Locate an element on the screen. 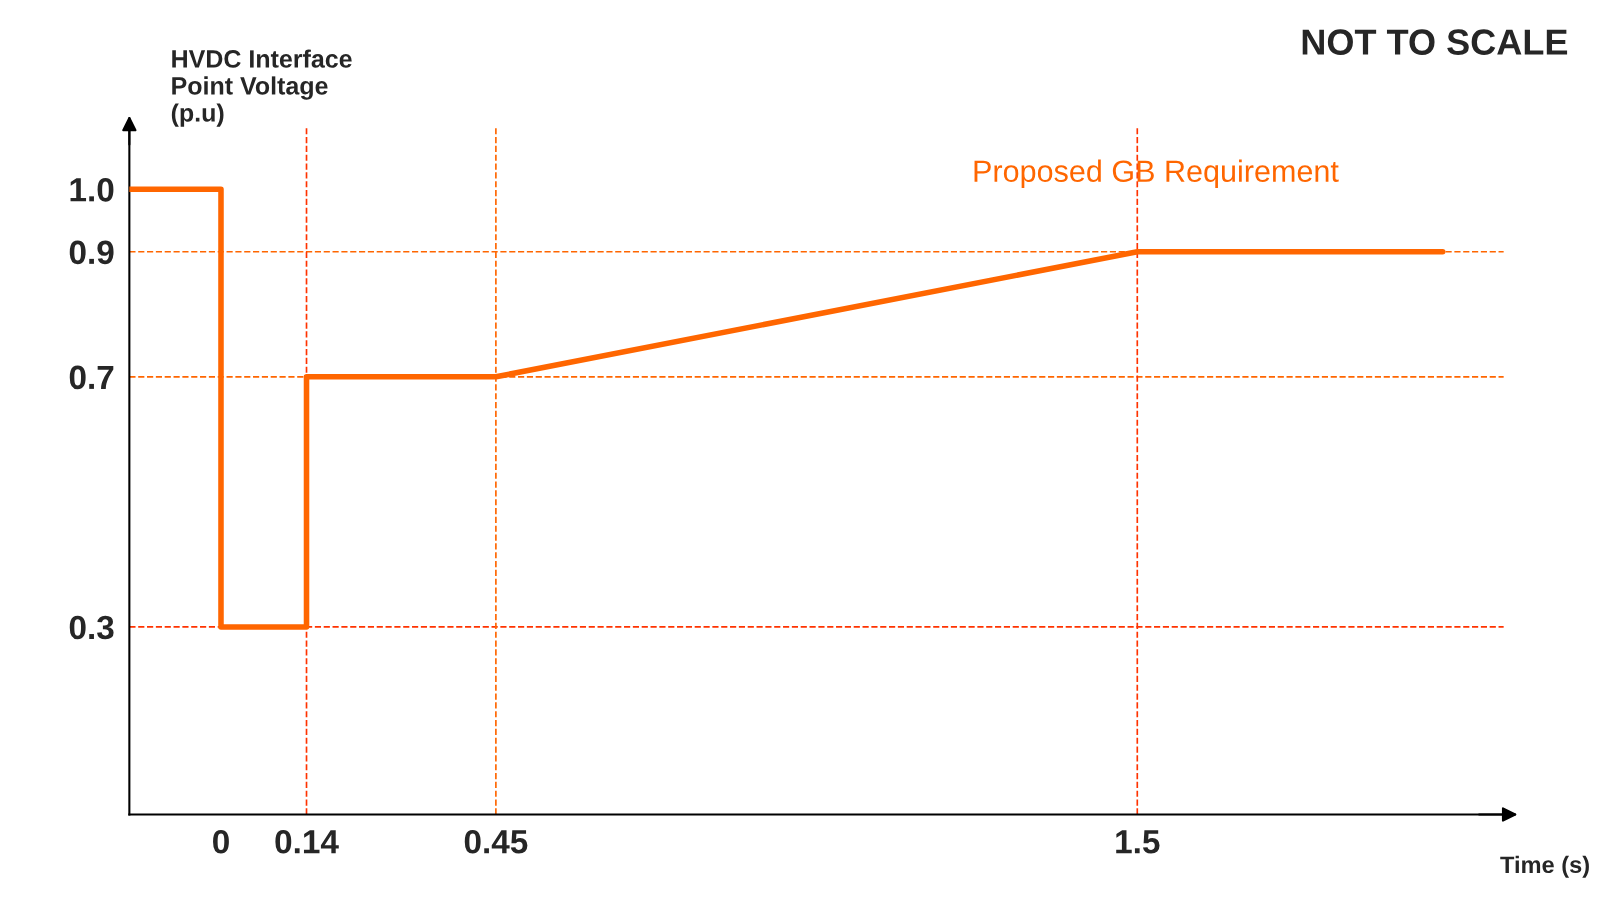  x-tick-label: 0.14 is located at coordinates (307, 841).